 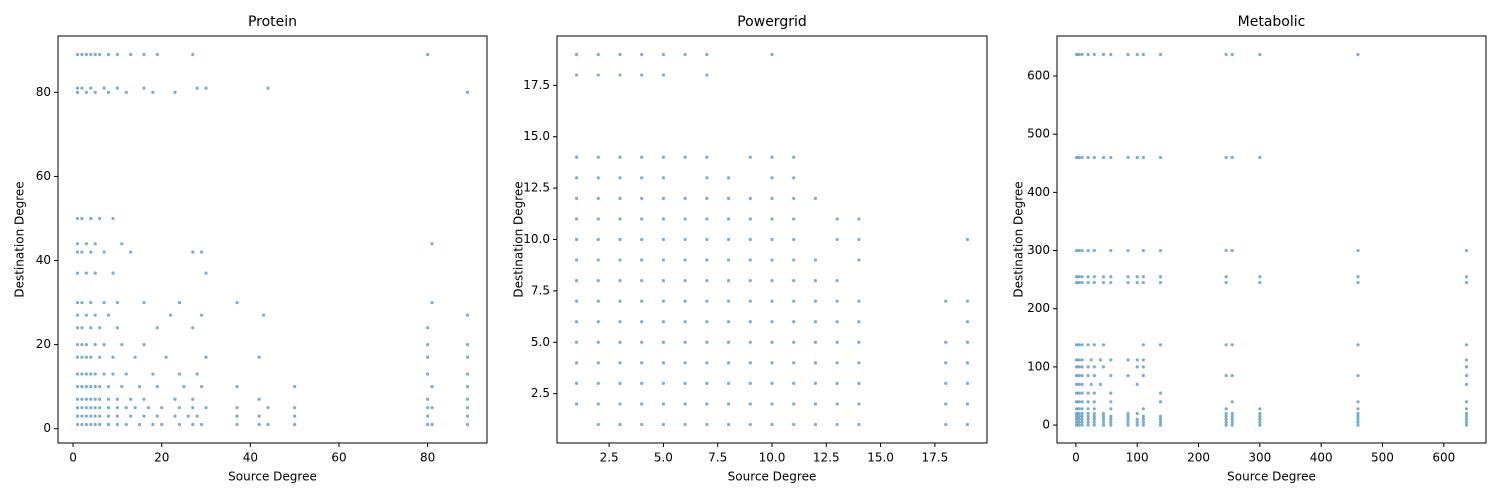 I want to click on subplot-title: Metabolic, so click(x=1272, y=22).